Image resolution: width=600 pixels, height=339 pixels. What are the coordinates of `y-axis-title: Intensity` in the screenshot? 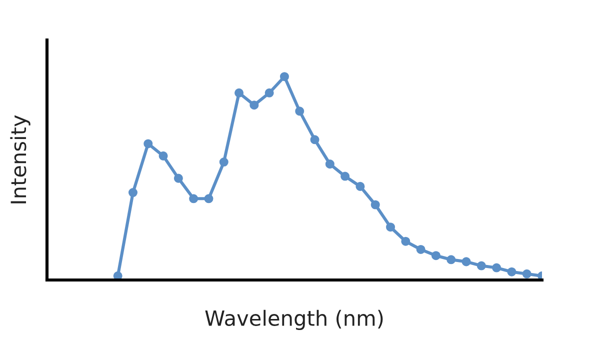 It's located at (20, 159).